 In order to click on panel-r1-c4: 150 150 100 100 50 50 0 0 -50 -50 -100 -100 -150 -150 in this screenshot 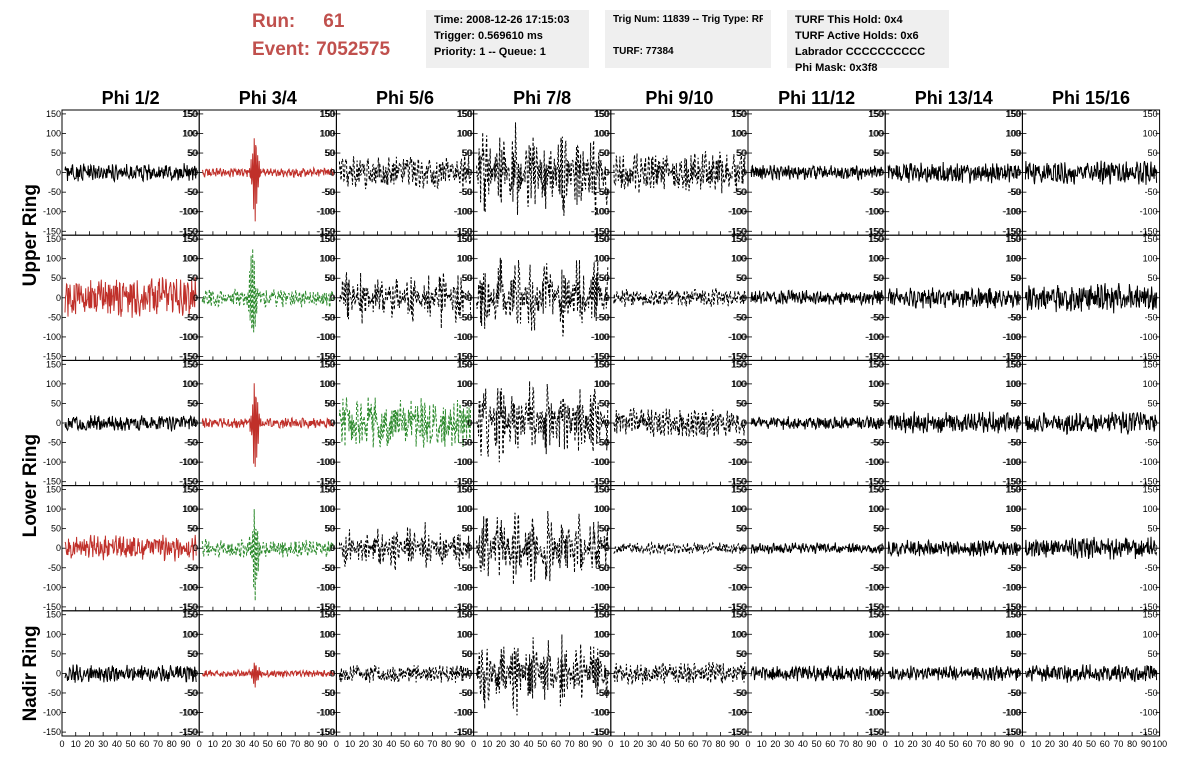, I will do `click(533, 172)`.